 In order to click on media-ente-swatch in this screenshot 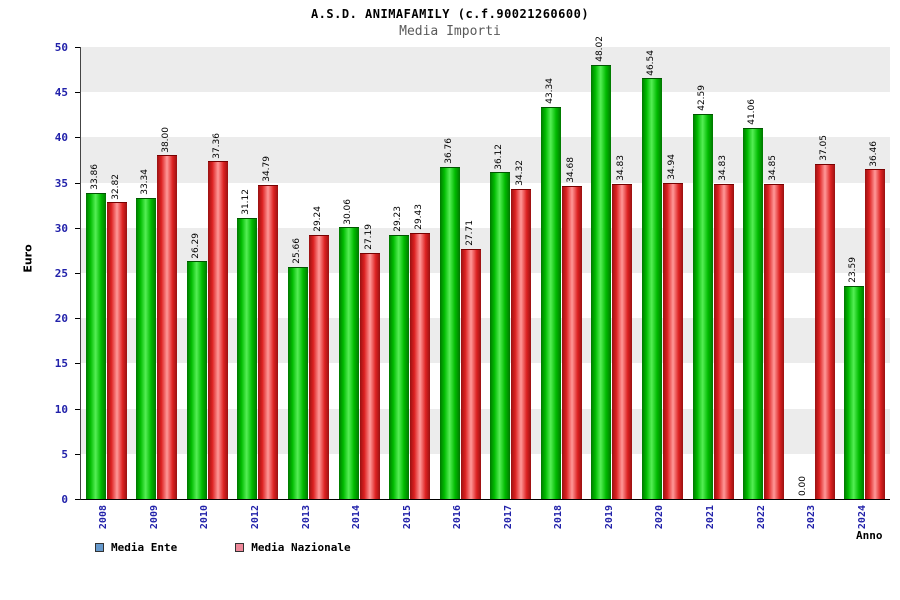, I will do `click(99, 547)`.